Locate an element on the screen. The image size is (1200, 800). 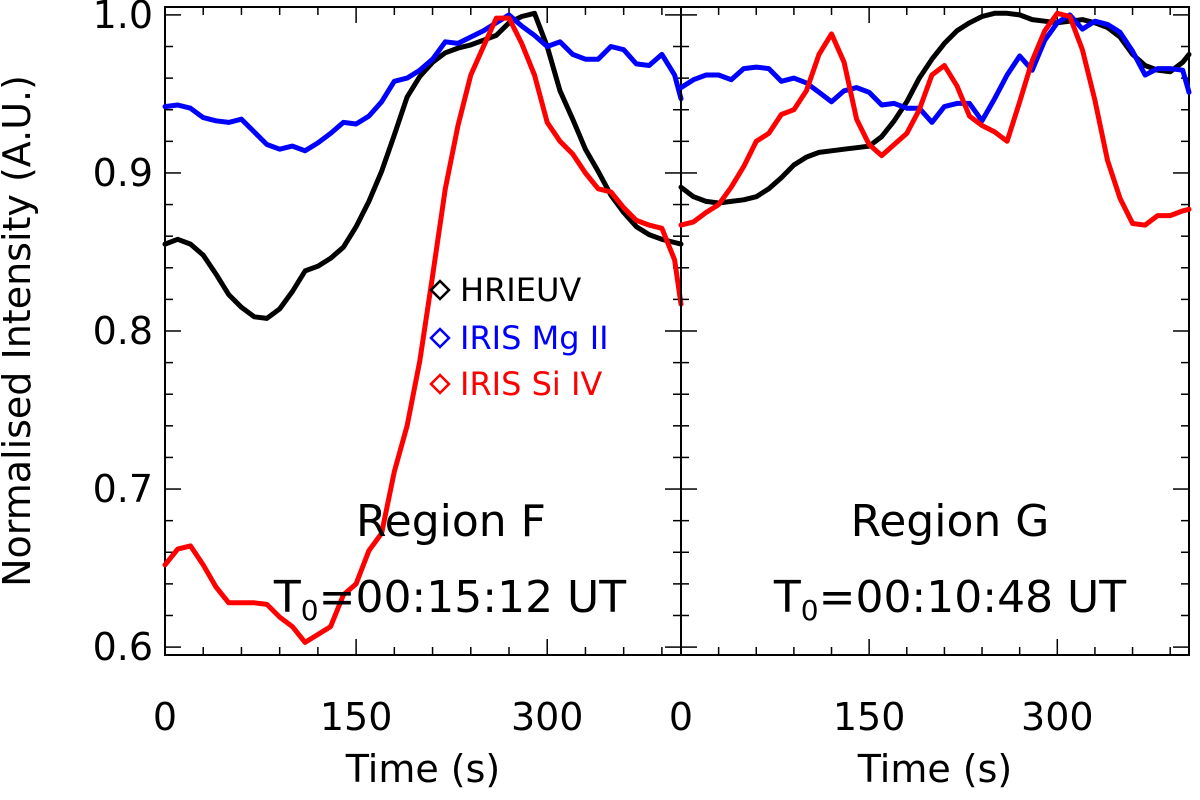
t0-value-right: =00:10:48 UT is located at coordinates (973, 597).